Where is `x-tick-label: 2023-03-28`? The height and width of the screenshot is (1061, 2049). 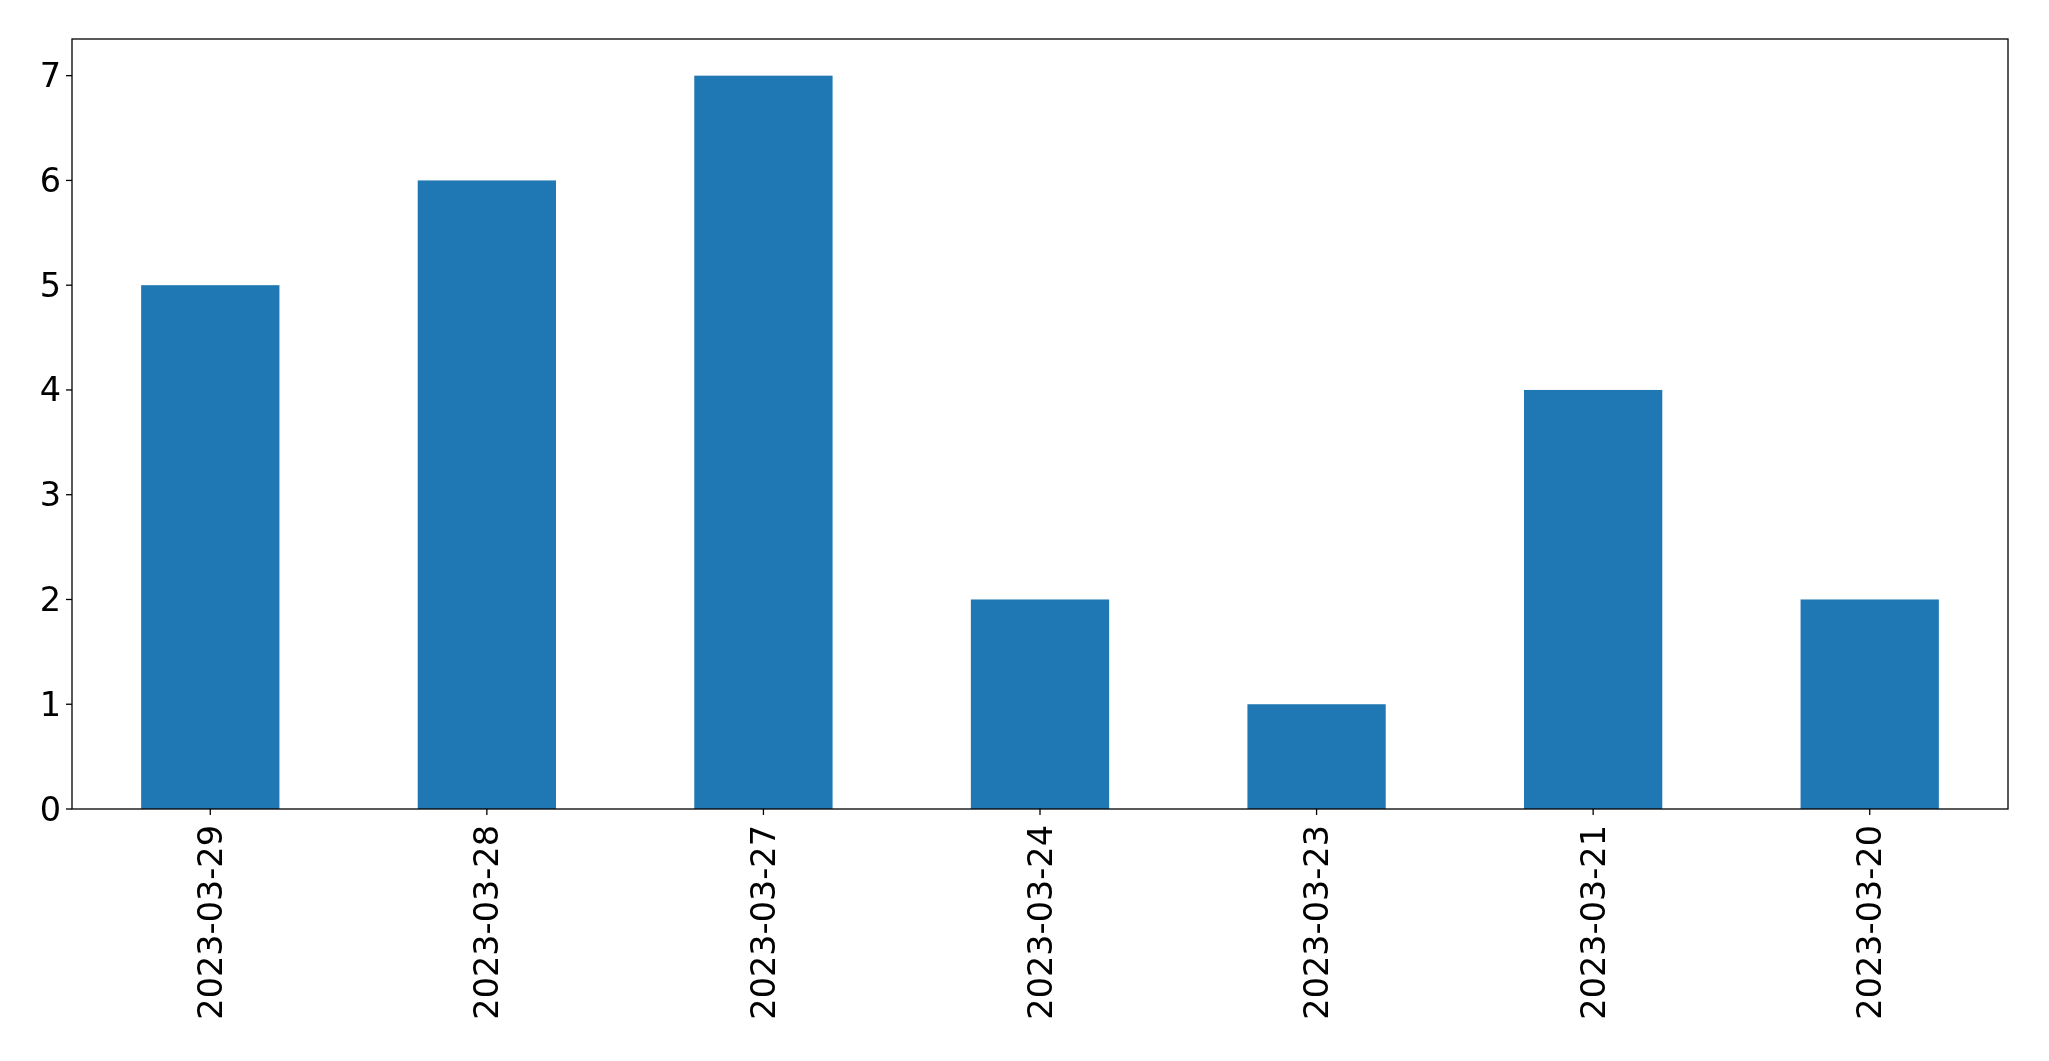 x-tick-label: 2023-03-28 is located at coordinates (487, 922).